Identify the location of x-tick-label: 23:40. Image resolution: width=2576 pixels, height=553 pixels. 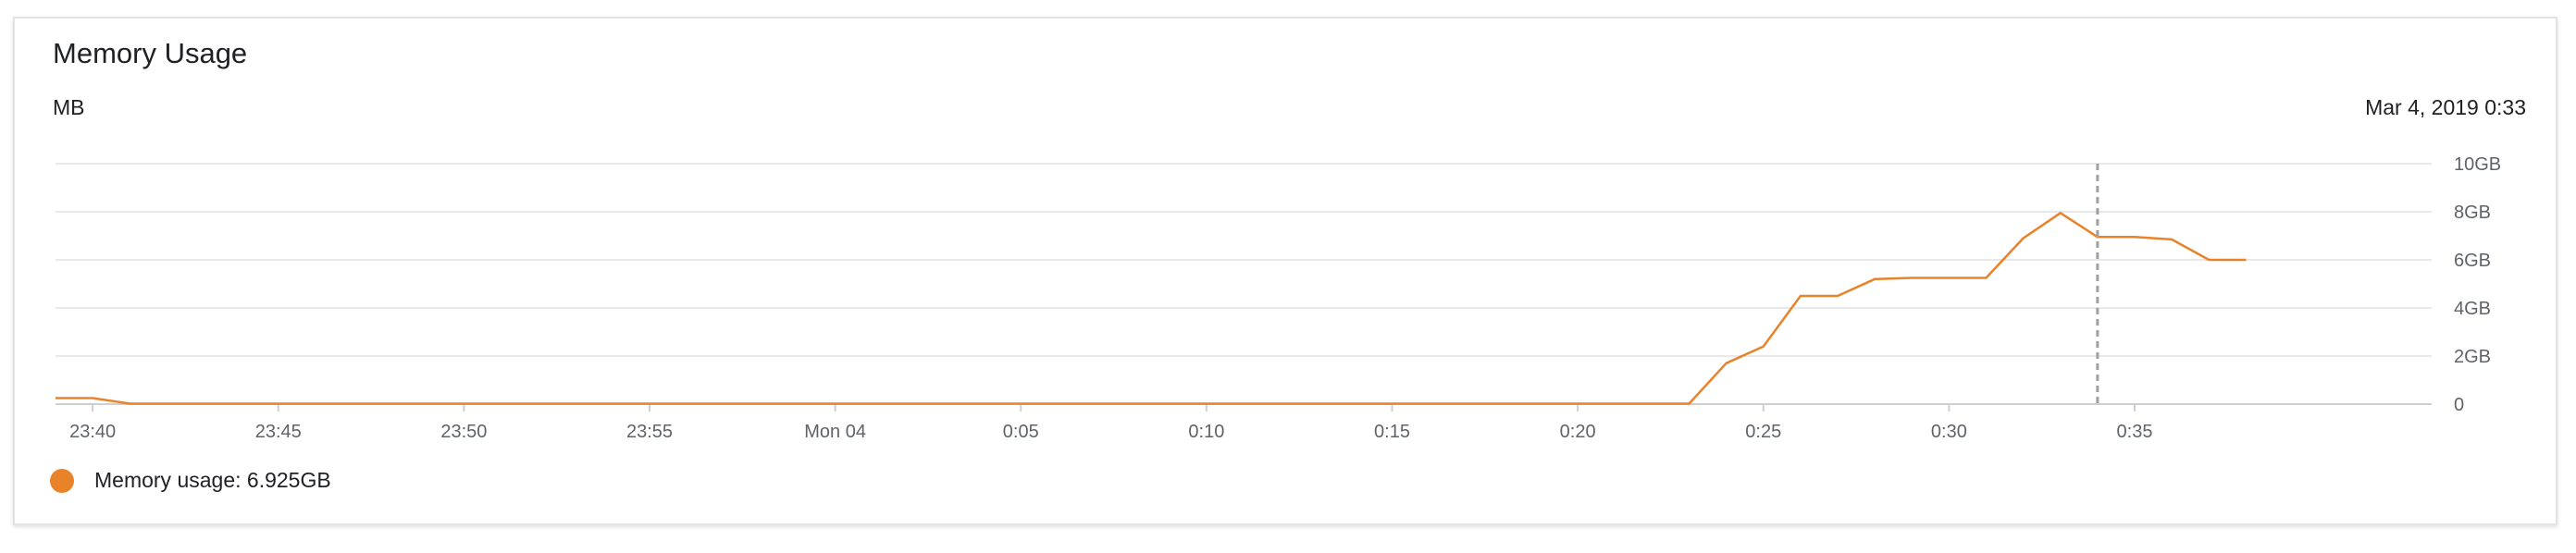
(93, 432).